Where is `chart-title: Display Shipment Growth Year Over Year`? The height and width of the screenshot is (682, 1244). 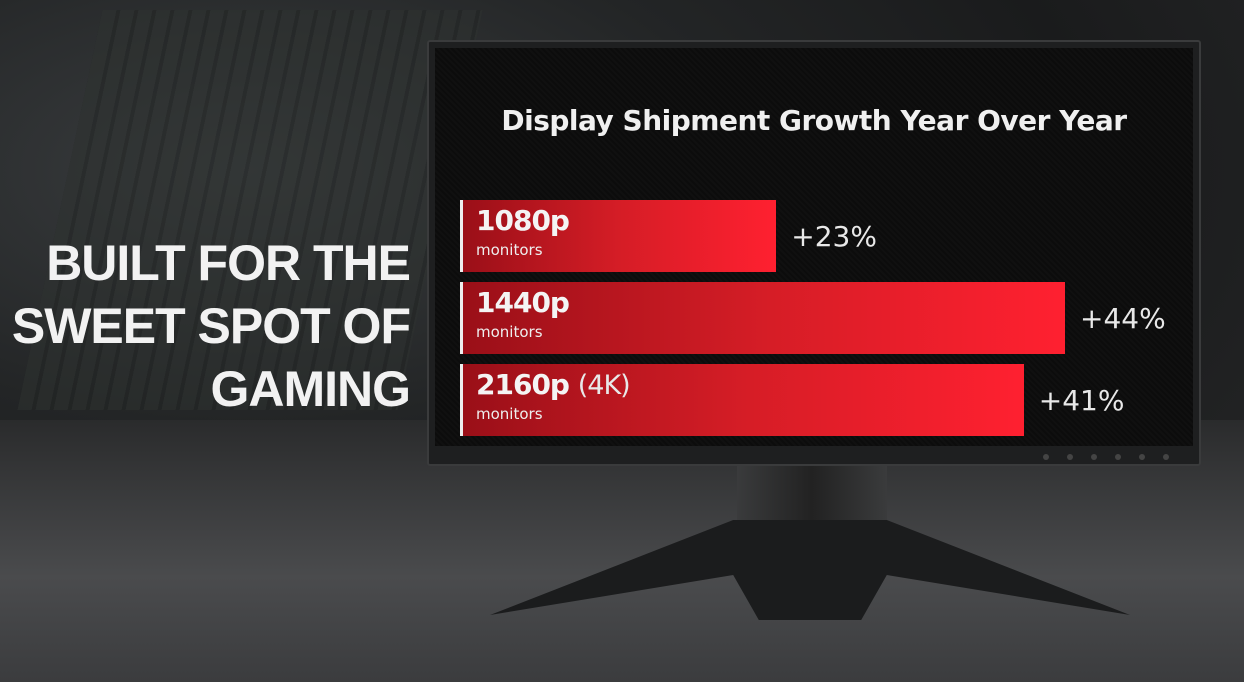 chart-title: Display Shipment Growth Year Over Year is located at coordinates (814, 120).